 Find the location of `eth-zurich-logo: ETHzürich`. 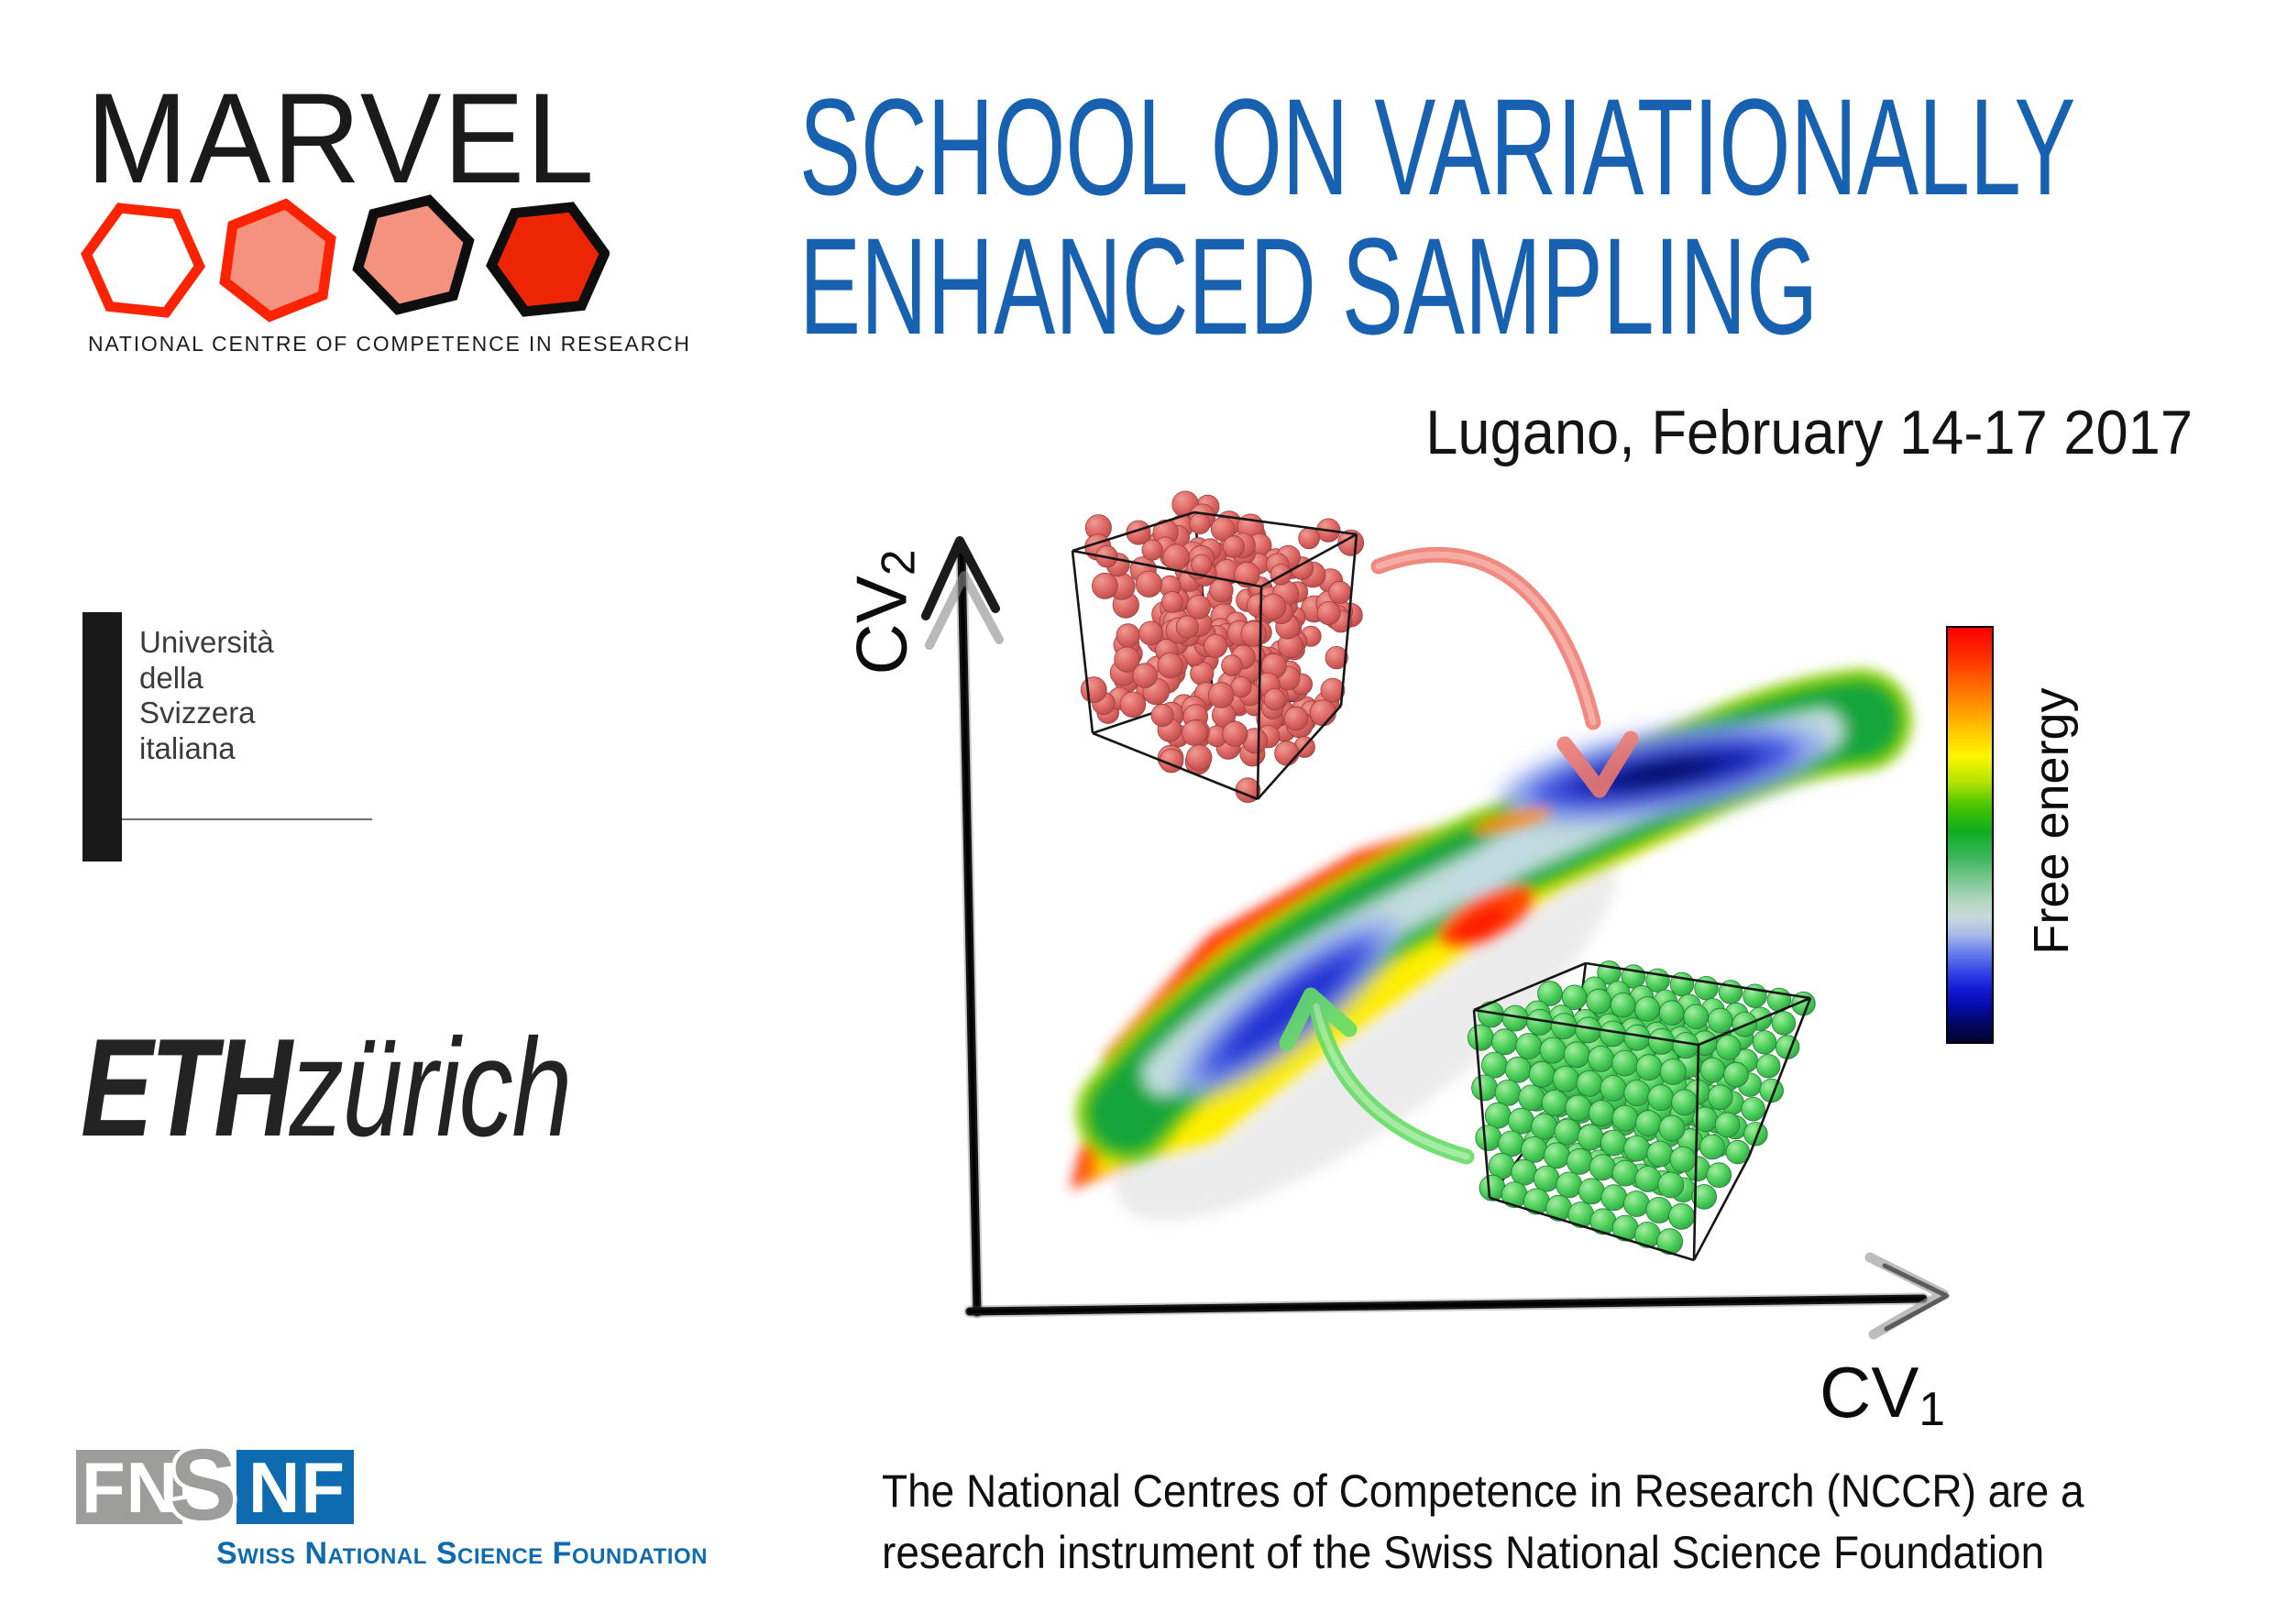

eth-zurich-logo: ETHzürich is located at coordinates (326, 1088).